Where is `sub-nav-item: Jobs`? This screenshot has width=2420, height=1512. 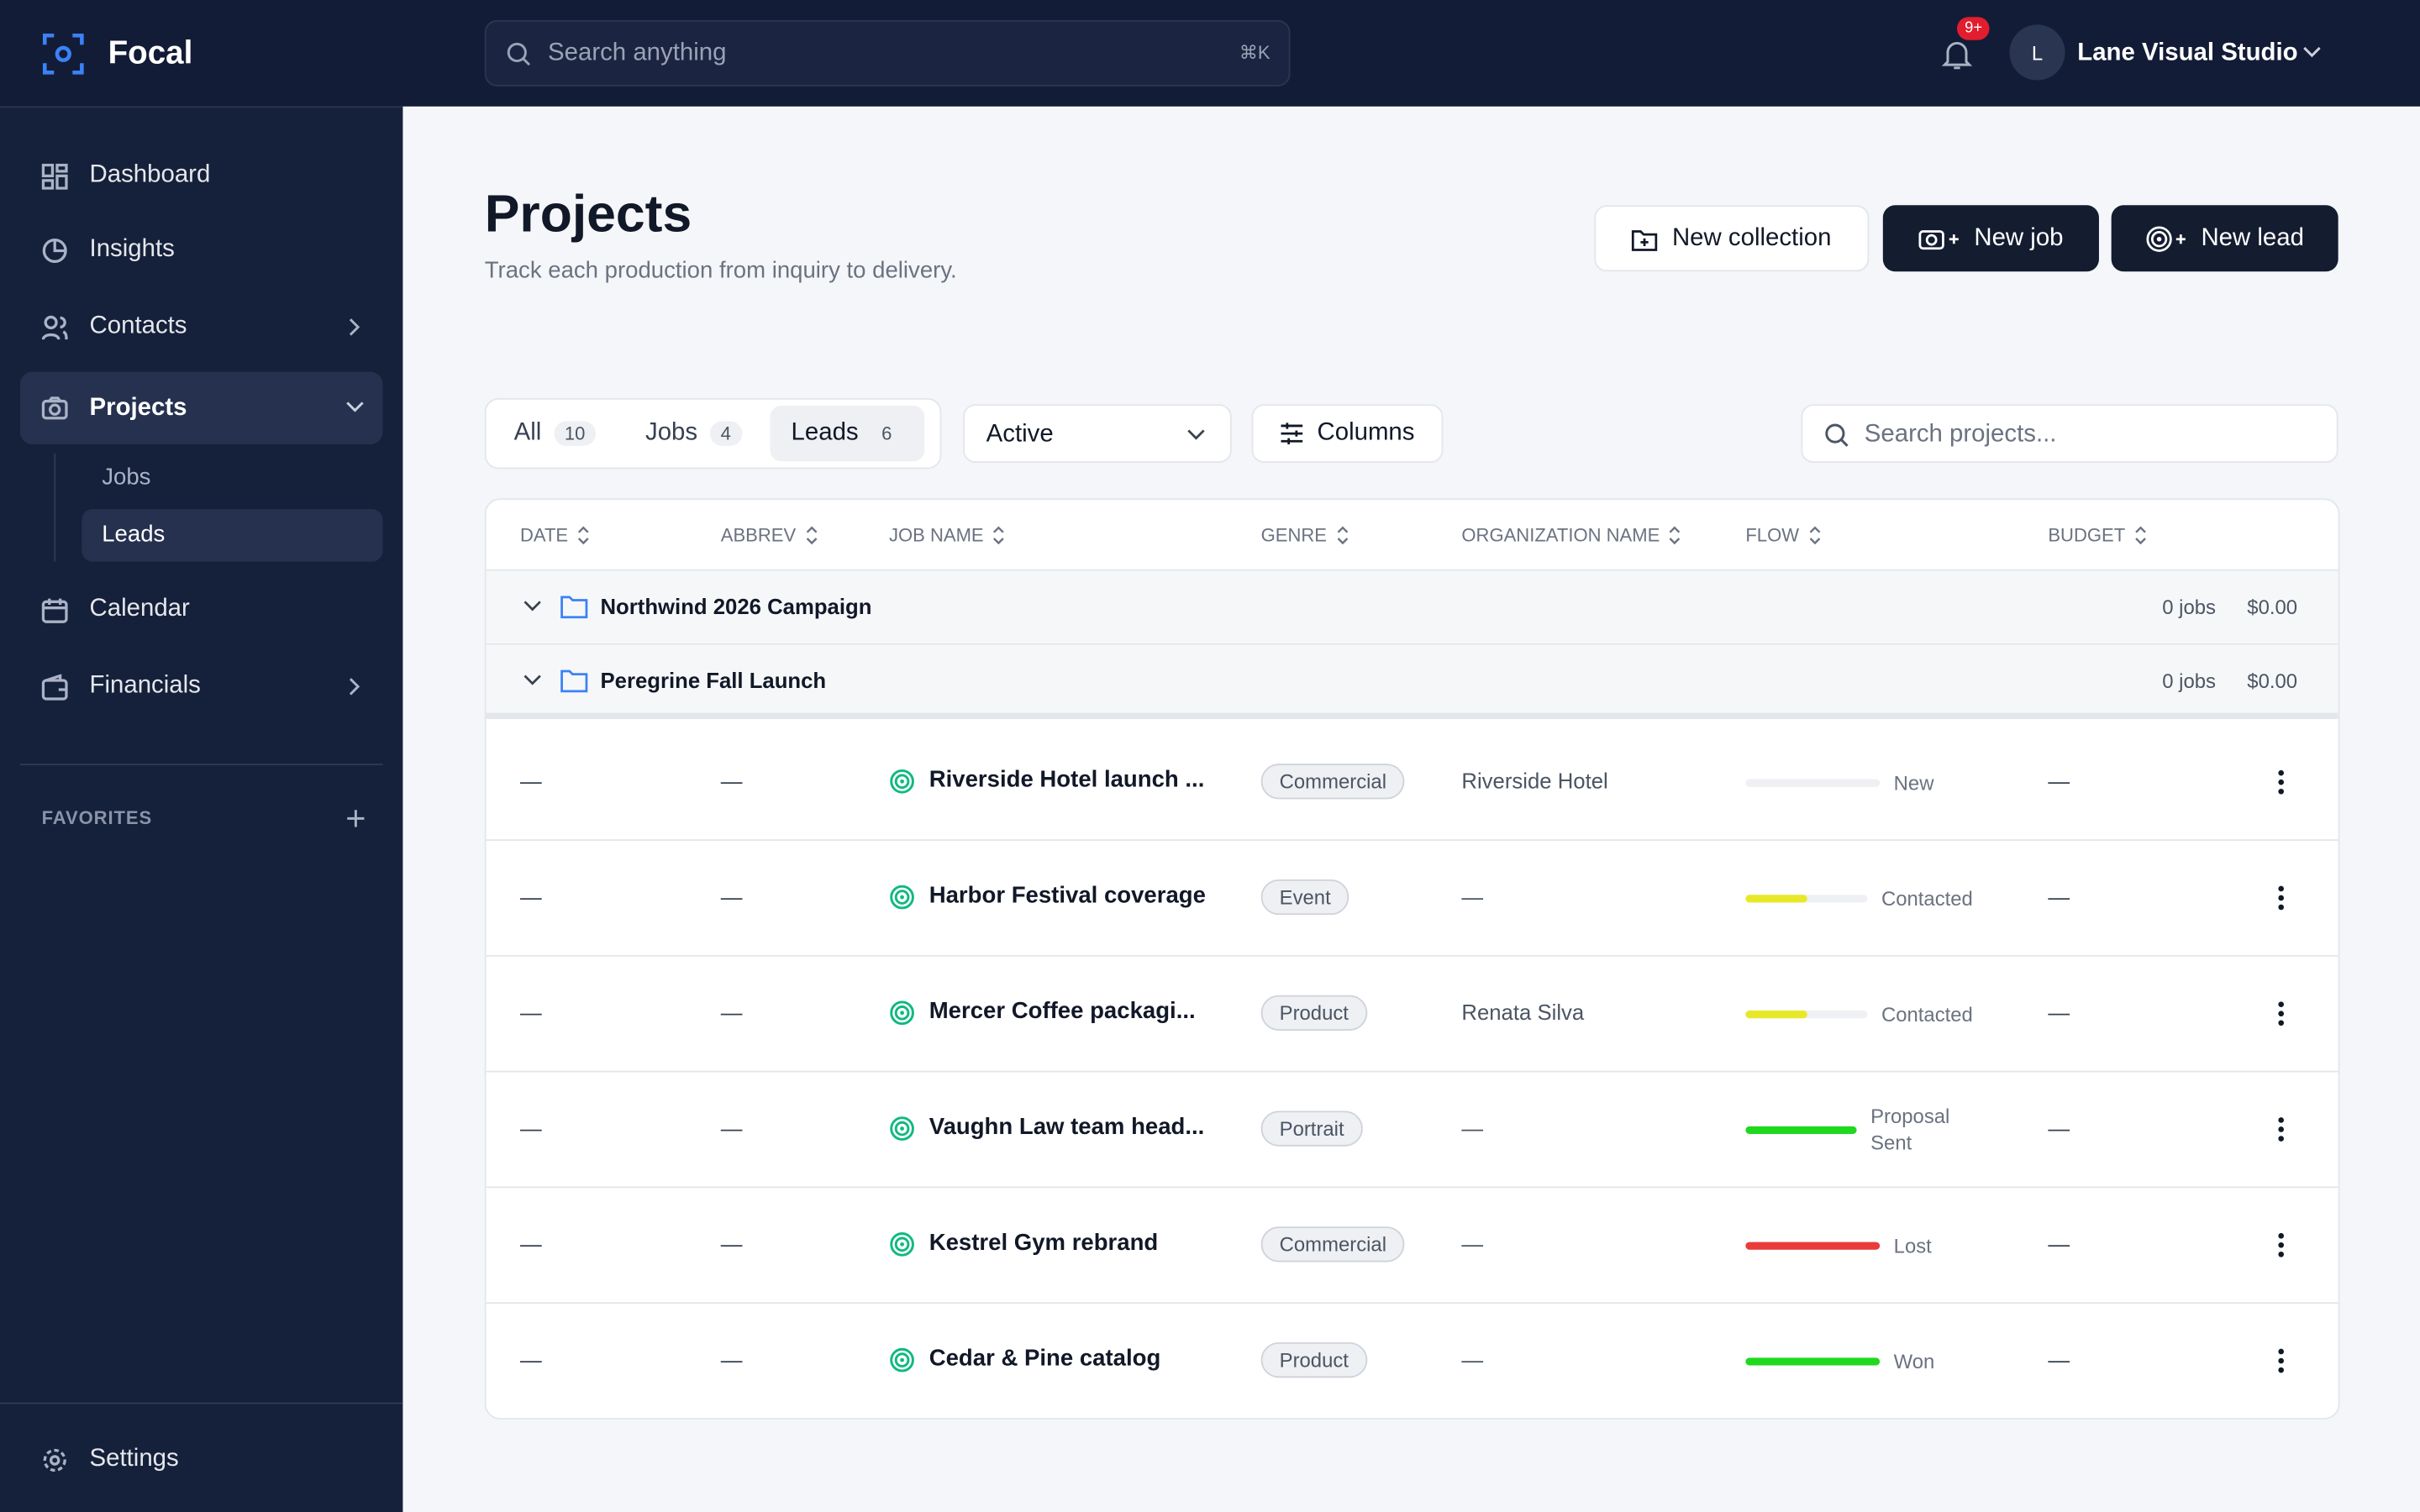
sub-nav-item: Jobs is located at coordinates (127, 477).